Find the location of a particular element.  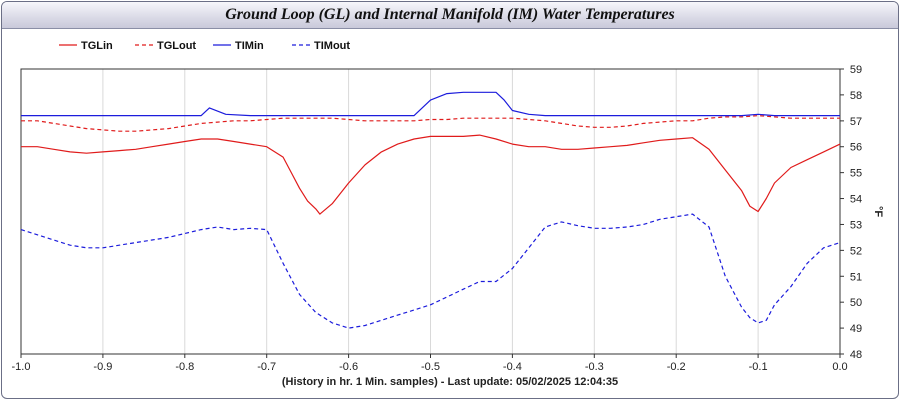

y-tick-label-4: 52 is located at coordinates (856, 251).